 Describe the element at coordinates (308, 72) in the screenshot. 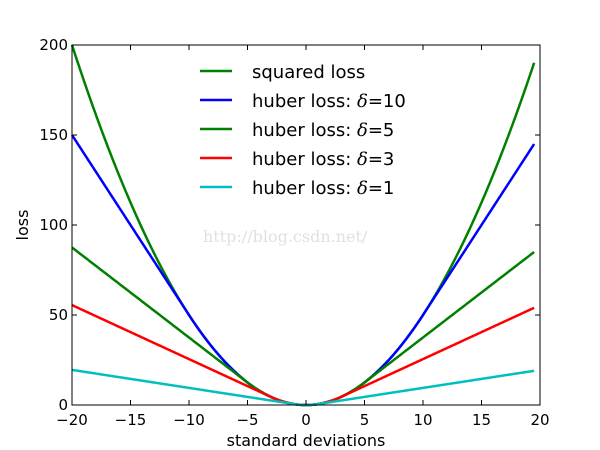

I see `legend-label-0: squared loss` at that location.